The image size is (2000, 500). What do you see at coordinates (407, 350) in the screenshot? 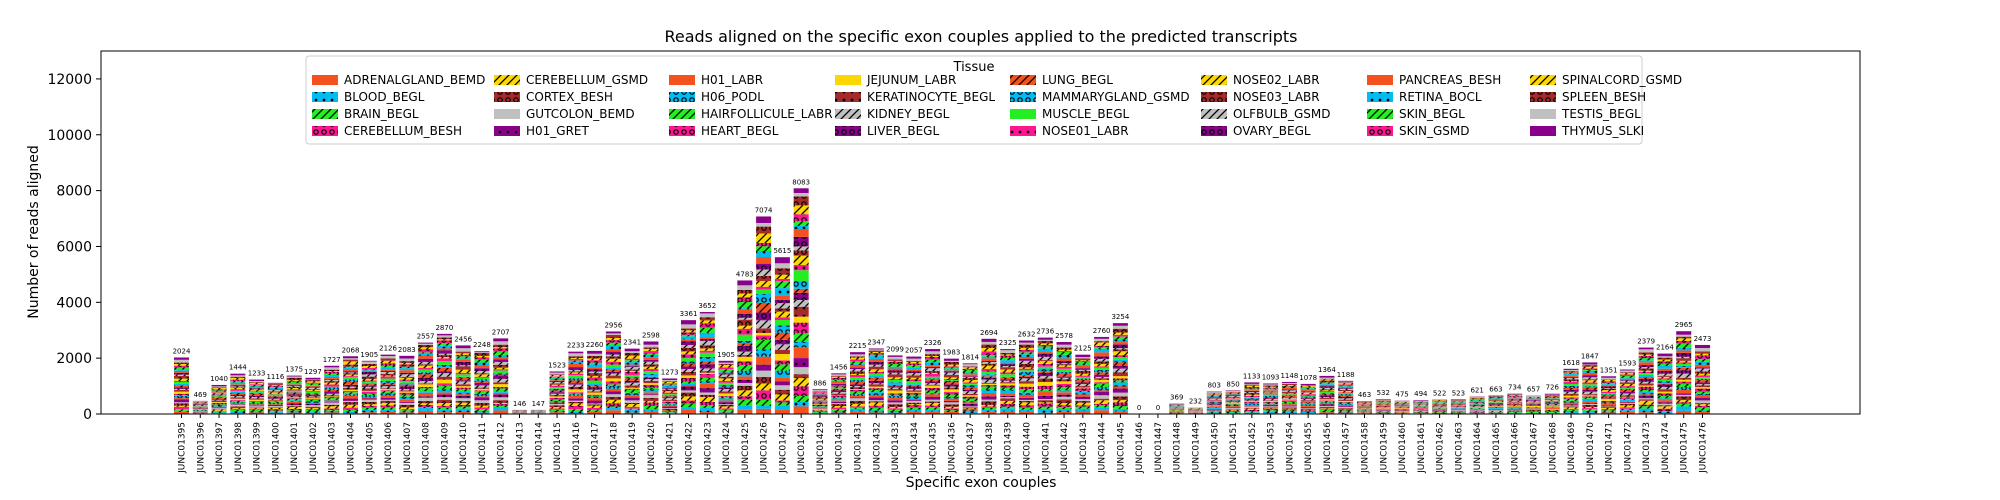
I see `bar-total-label: 2083` at bounding box center [407, 350].